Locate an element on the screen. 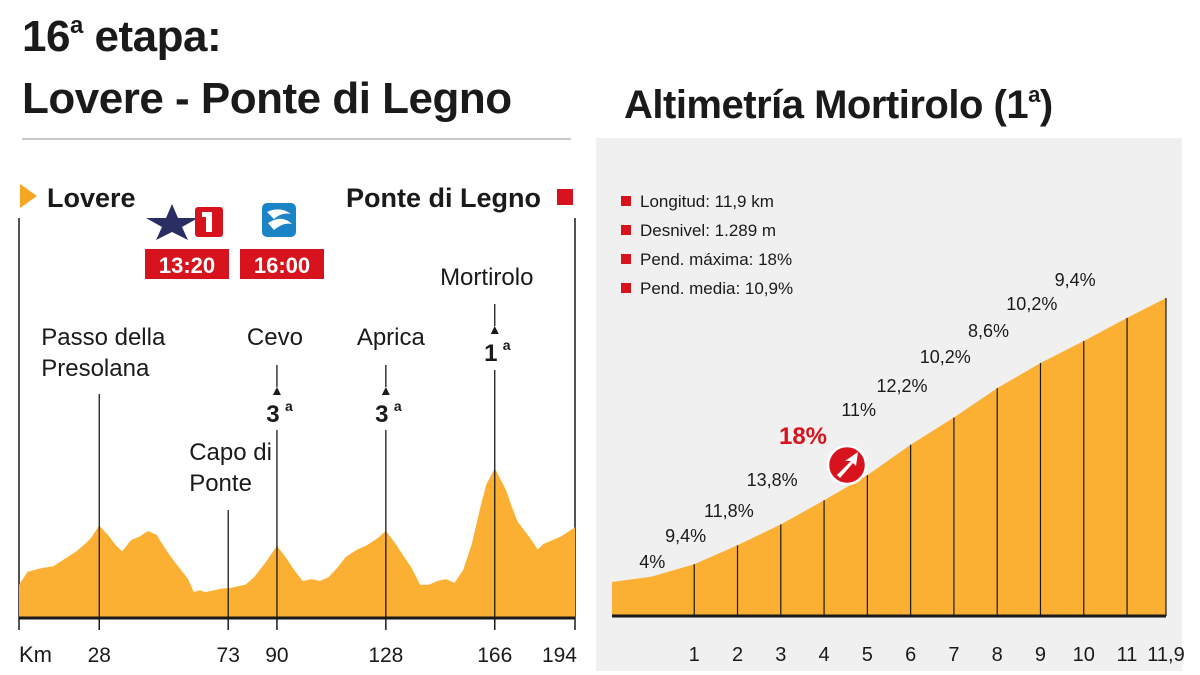 The image size is (1200, 675). x-tick-label: 90 is located at coordinates (276, 655).